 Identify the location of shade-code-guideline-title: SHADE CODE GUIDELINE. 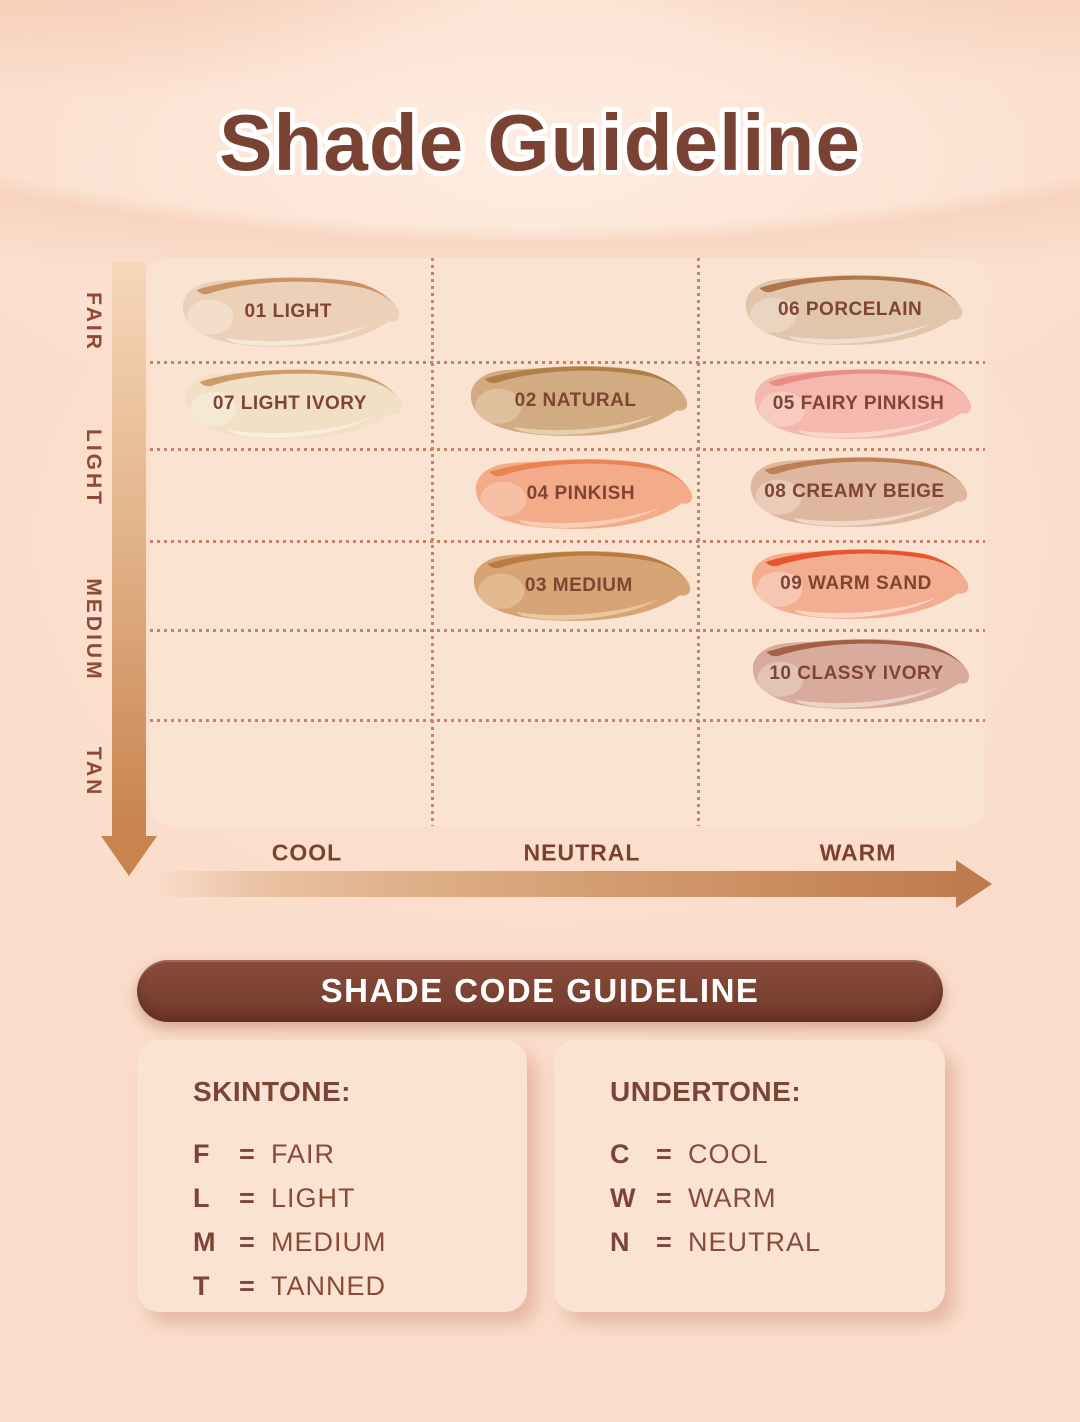
(540, 990).